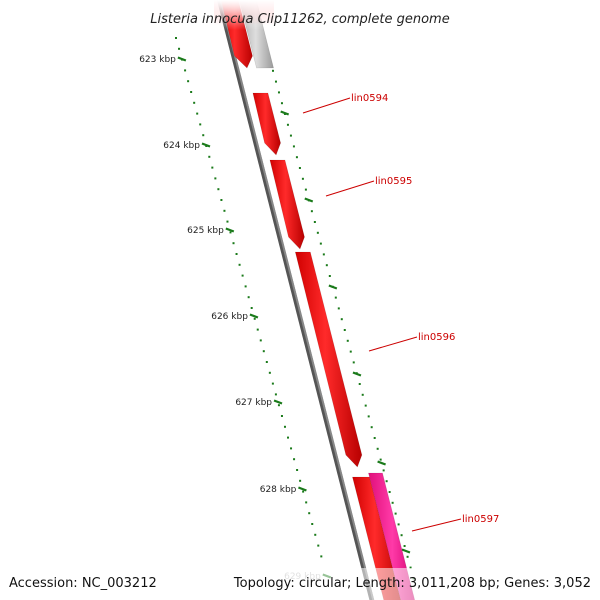  Describe the element at coordinates (253, 403) in the screenshot. I see `ruler-tick-label: 627 kbp` at that location.